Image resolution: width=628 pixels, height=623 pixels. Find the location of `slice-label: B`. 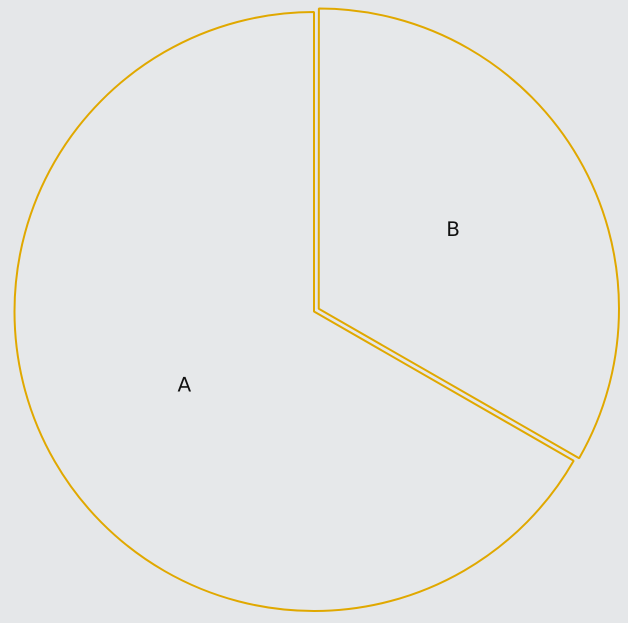

slice-label: B is located at coordinates (453, 229).